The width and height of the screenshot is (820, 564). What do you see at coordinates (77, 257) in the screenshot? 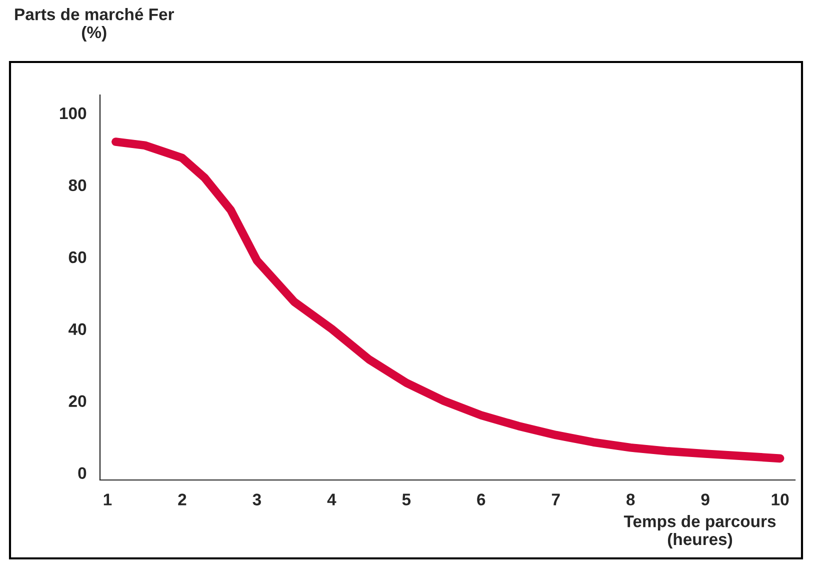
I see `y-tick-label: 60` at bounding box center [77, 257].